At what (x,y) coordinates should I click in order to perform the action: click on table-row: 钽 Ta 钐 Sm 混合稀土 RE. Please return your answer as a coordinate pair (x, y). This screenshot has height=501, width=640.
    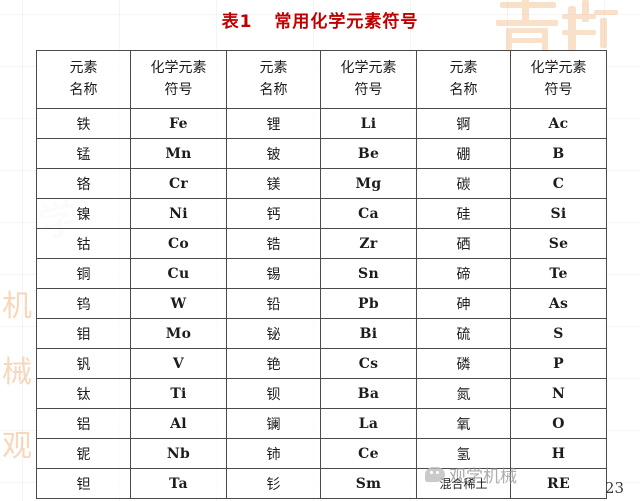
    Looking at the image, I should click on (321, 483).